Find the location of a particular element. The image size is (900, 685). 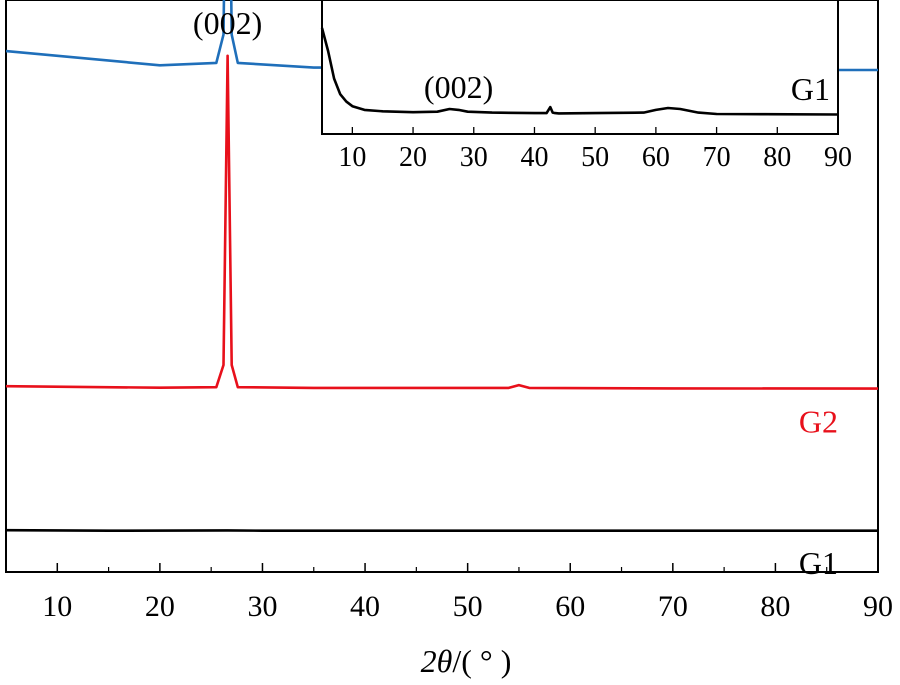

x-tick-label: 40 is located at coordinates (365, 606).